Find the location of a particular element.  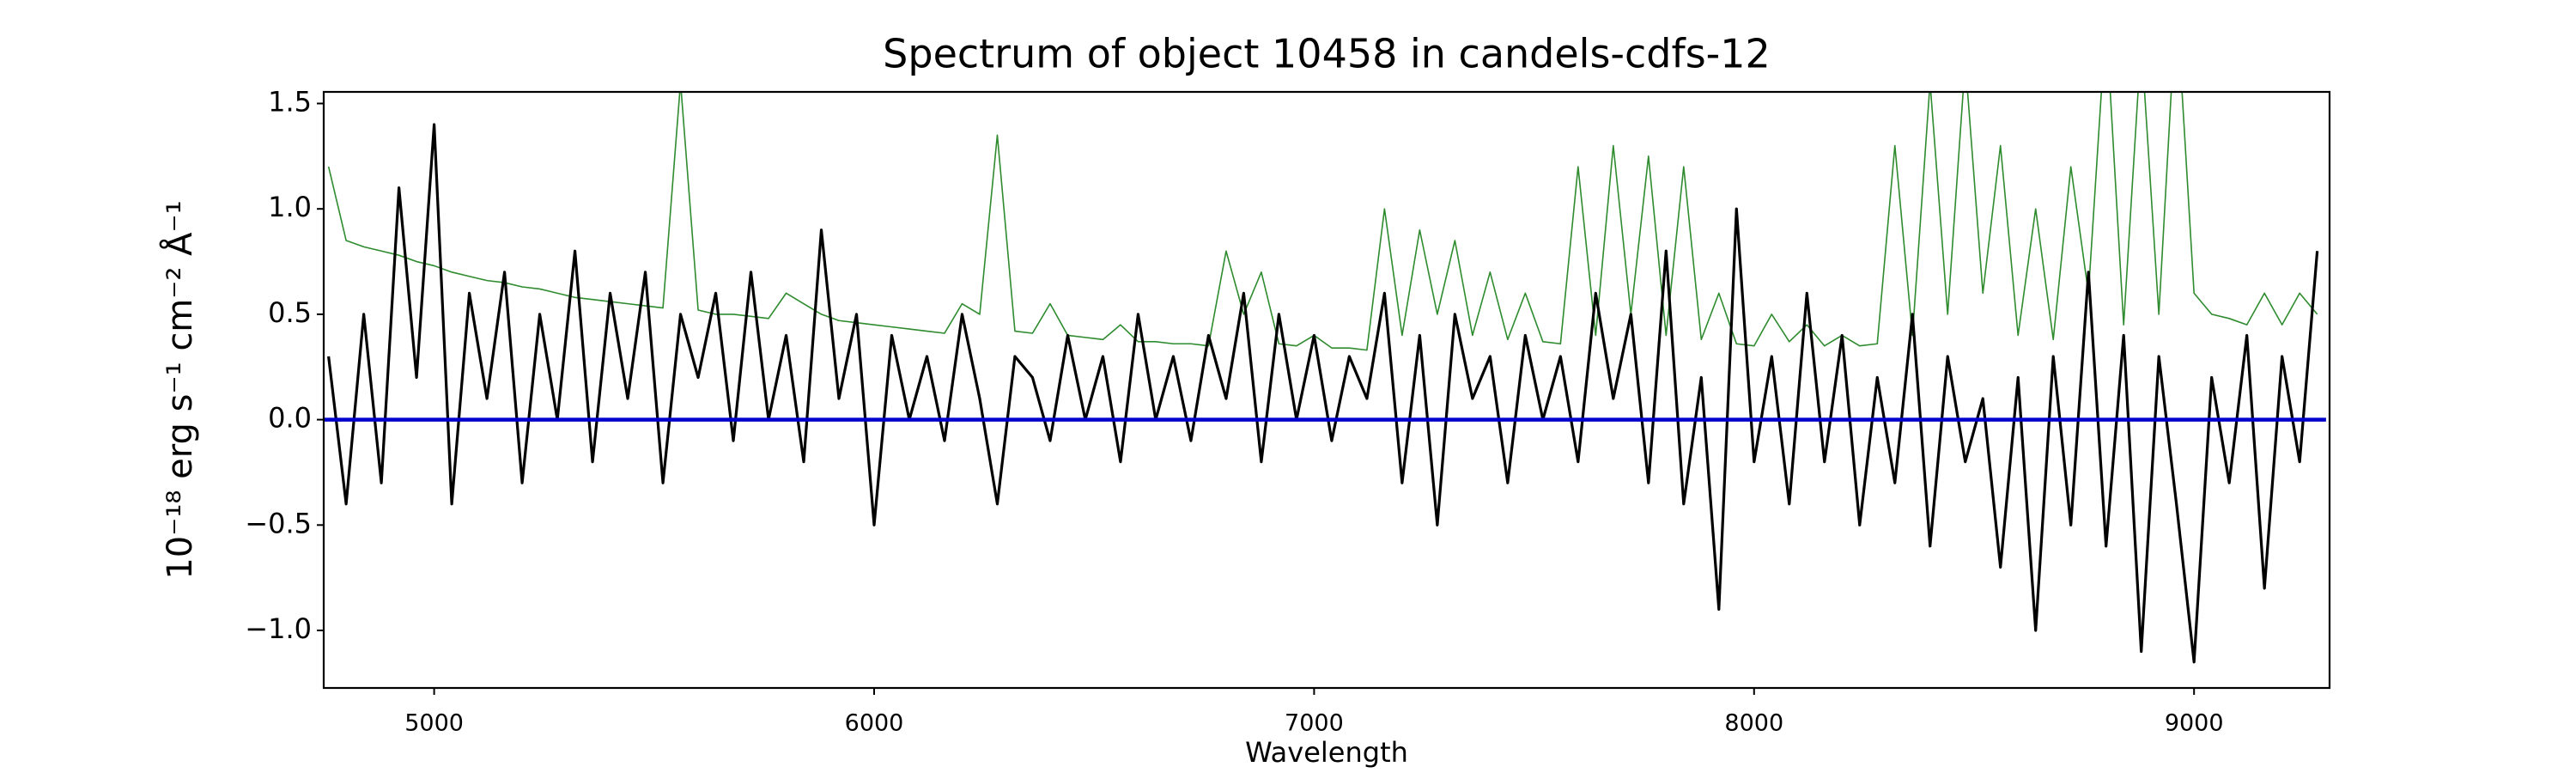

x-tick-label: 8000 is located at coordinates (1753, 723).